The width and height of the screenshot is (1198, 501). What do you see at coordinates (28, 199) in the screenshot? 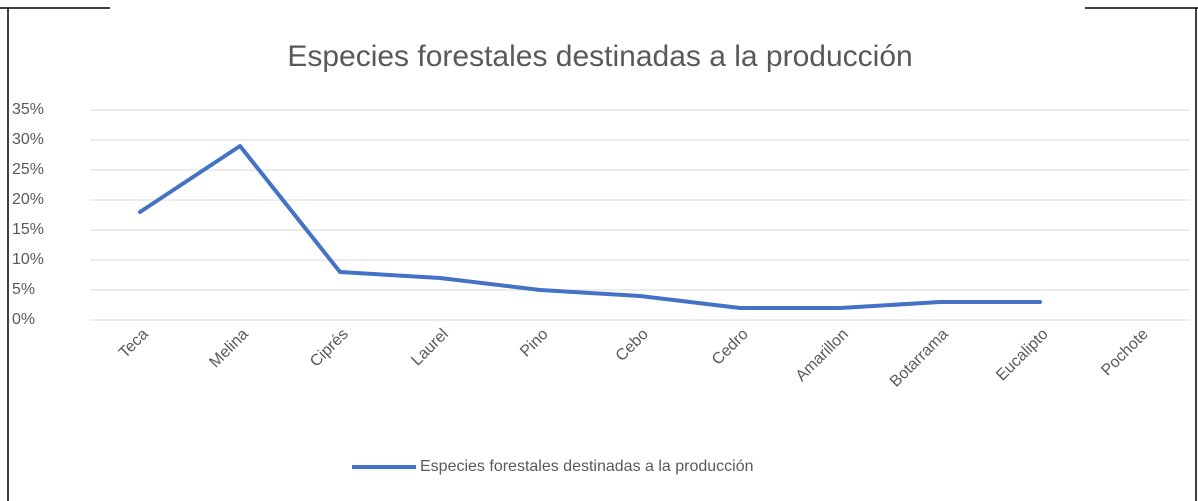
I see `y-tick-label: 20%` at bounding box center [28, 199].